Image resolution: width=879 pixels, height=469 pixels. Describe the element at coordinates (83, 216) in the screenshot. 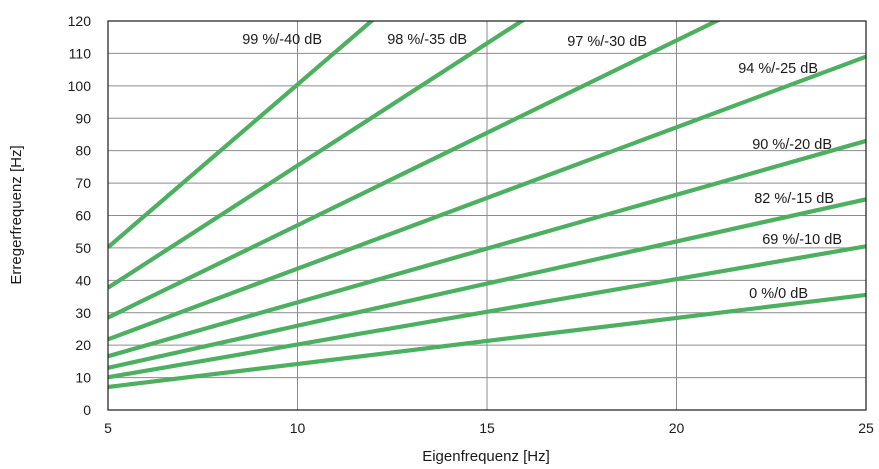

I see `y-tick-label: 60` at that location.